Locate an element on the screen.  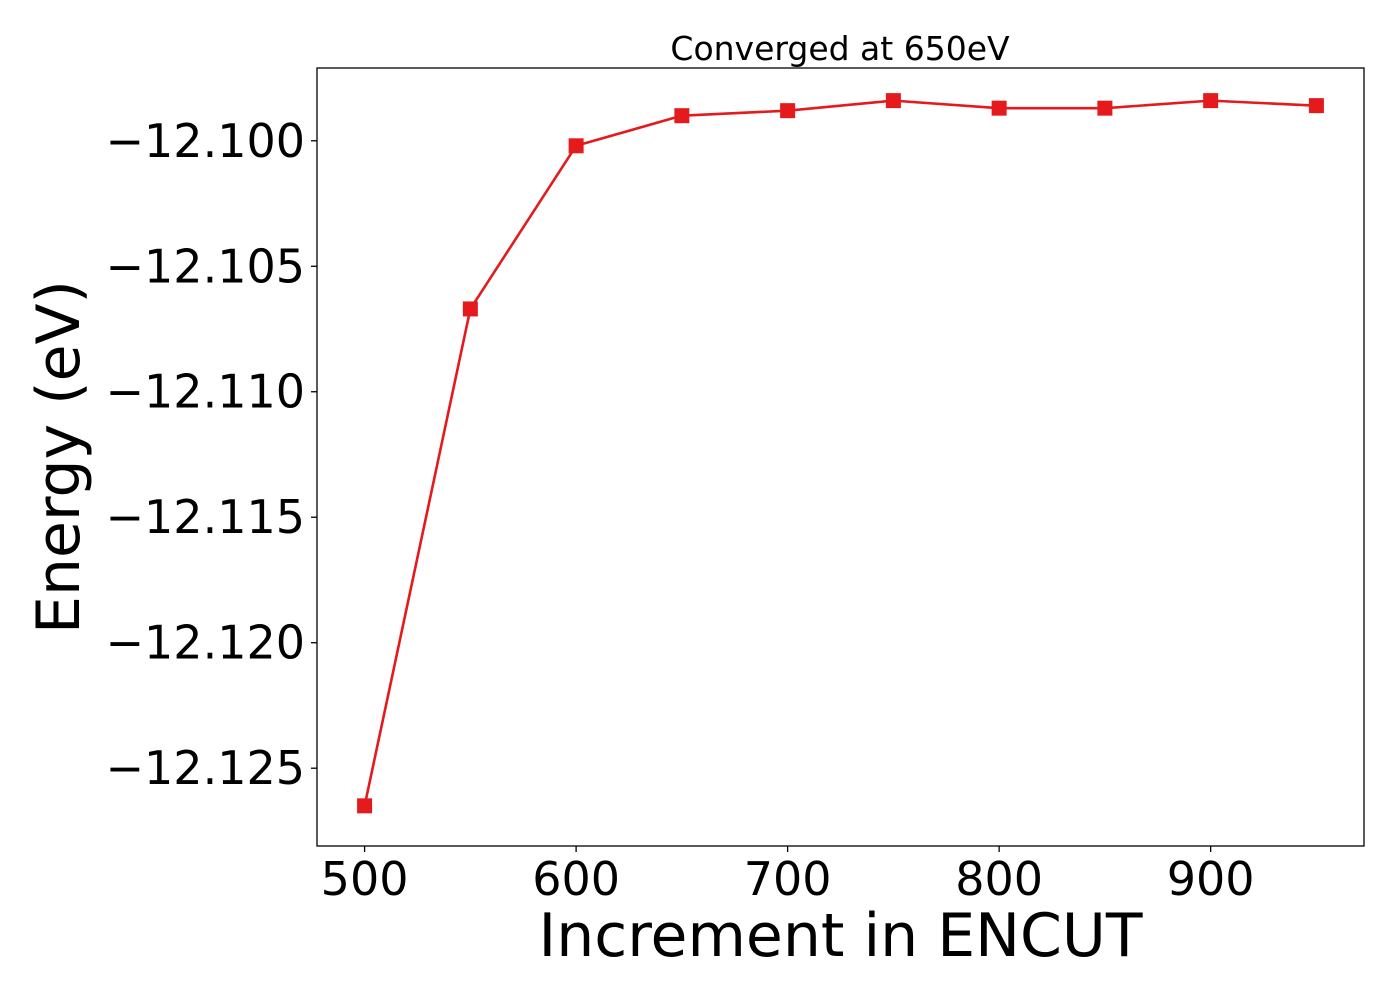
y-tick-label: −12.110 is located at coordinates (206, 392).